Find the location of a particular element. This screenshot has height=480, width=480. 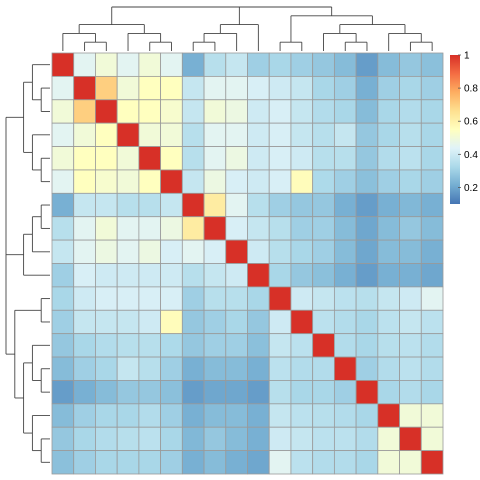

heatmap-cell-r7-c11 is located at coordinates (280, 205).